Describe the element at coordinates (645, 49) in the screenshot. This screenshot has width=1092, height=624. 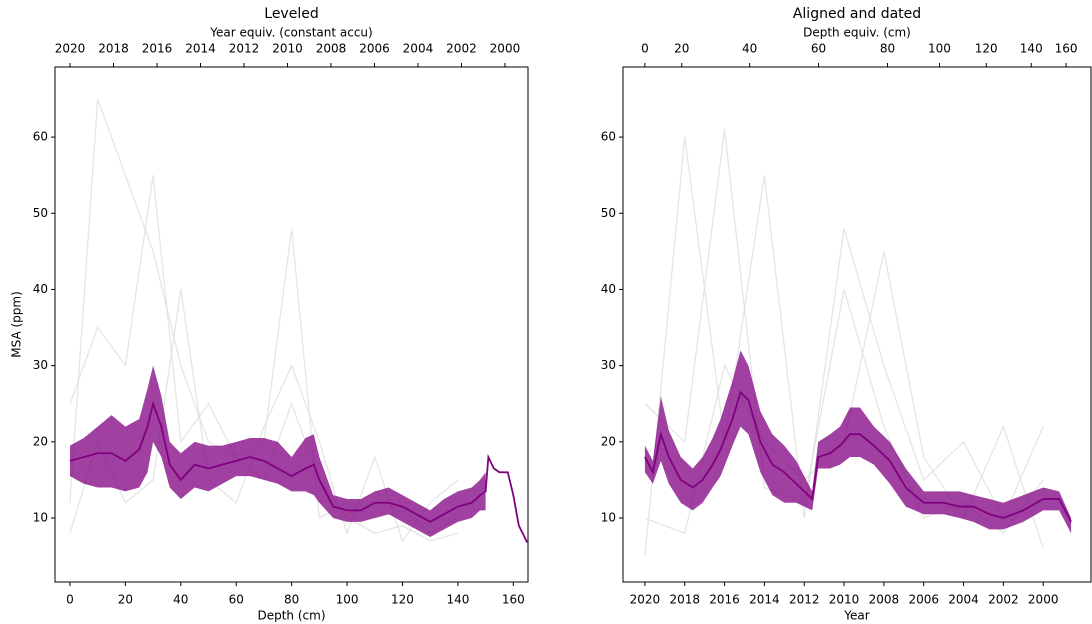
I see `x2-tick-label: 0` at that location.